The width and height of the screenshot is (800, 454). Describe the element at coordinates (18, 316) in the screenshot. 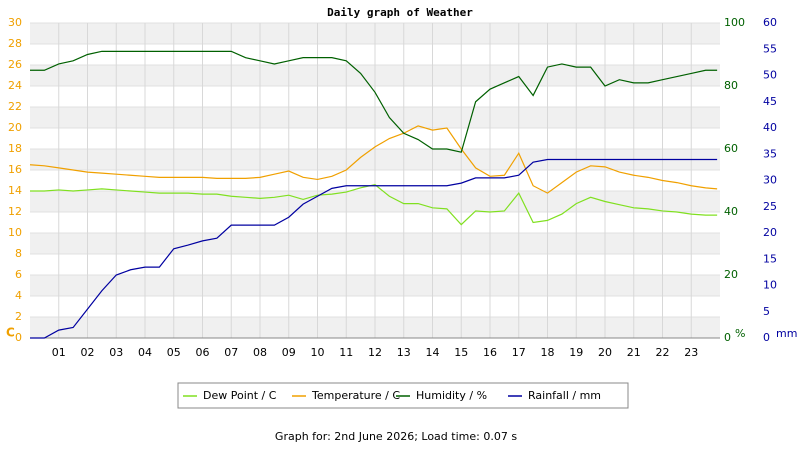

I see `y-tick-label: 2` at that location.